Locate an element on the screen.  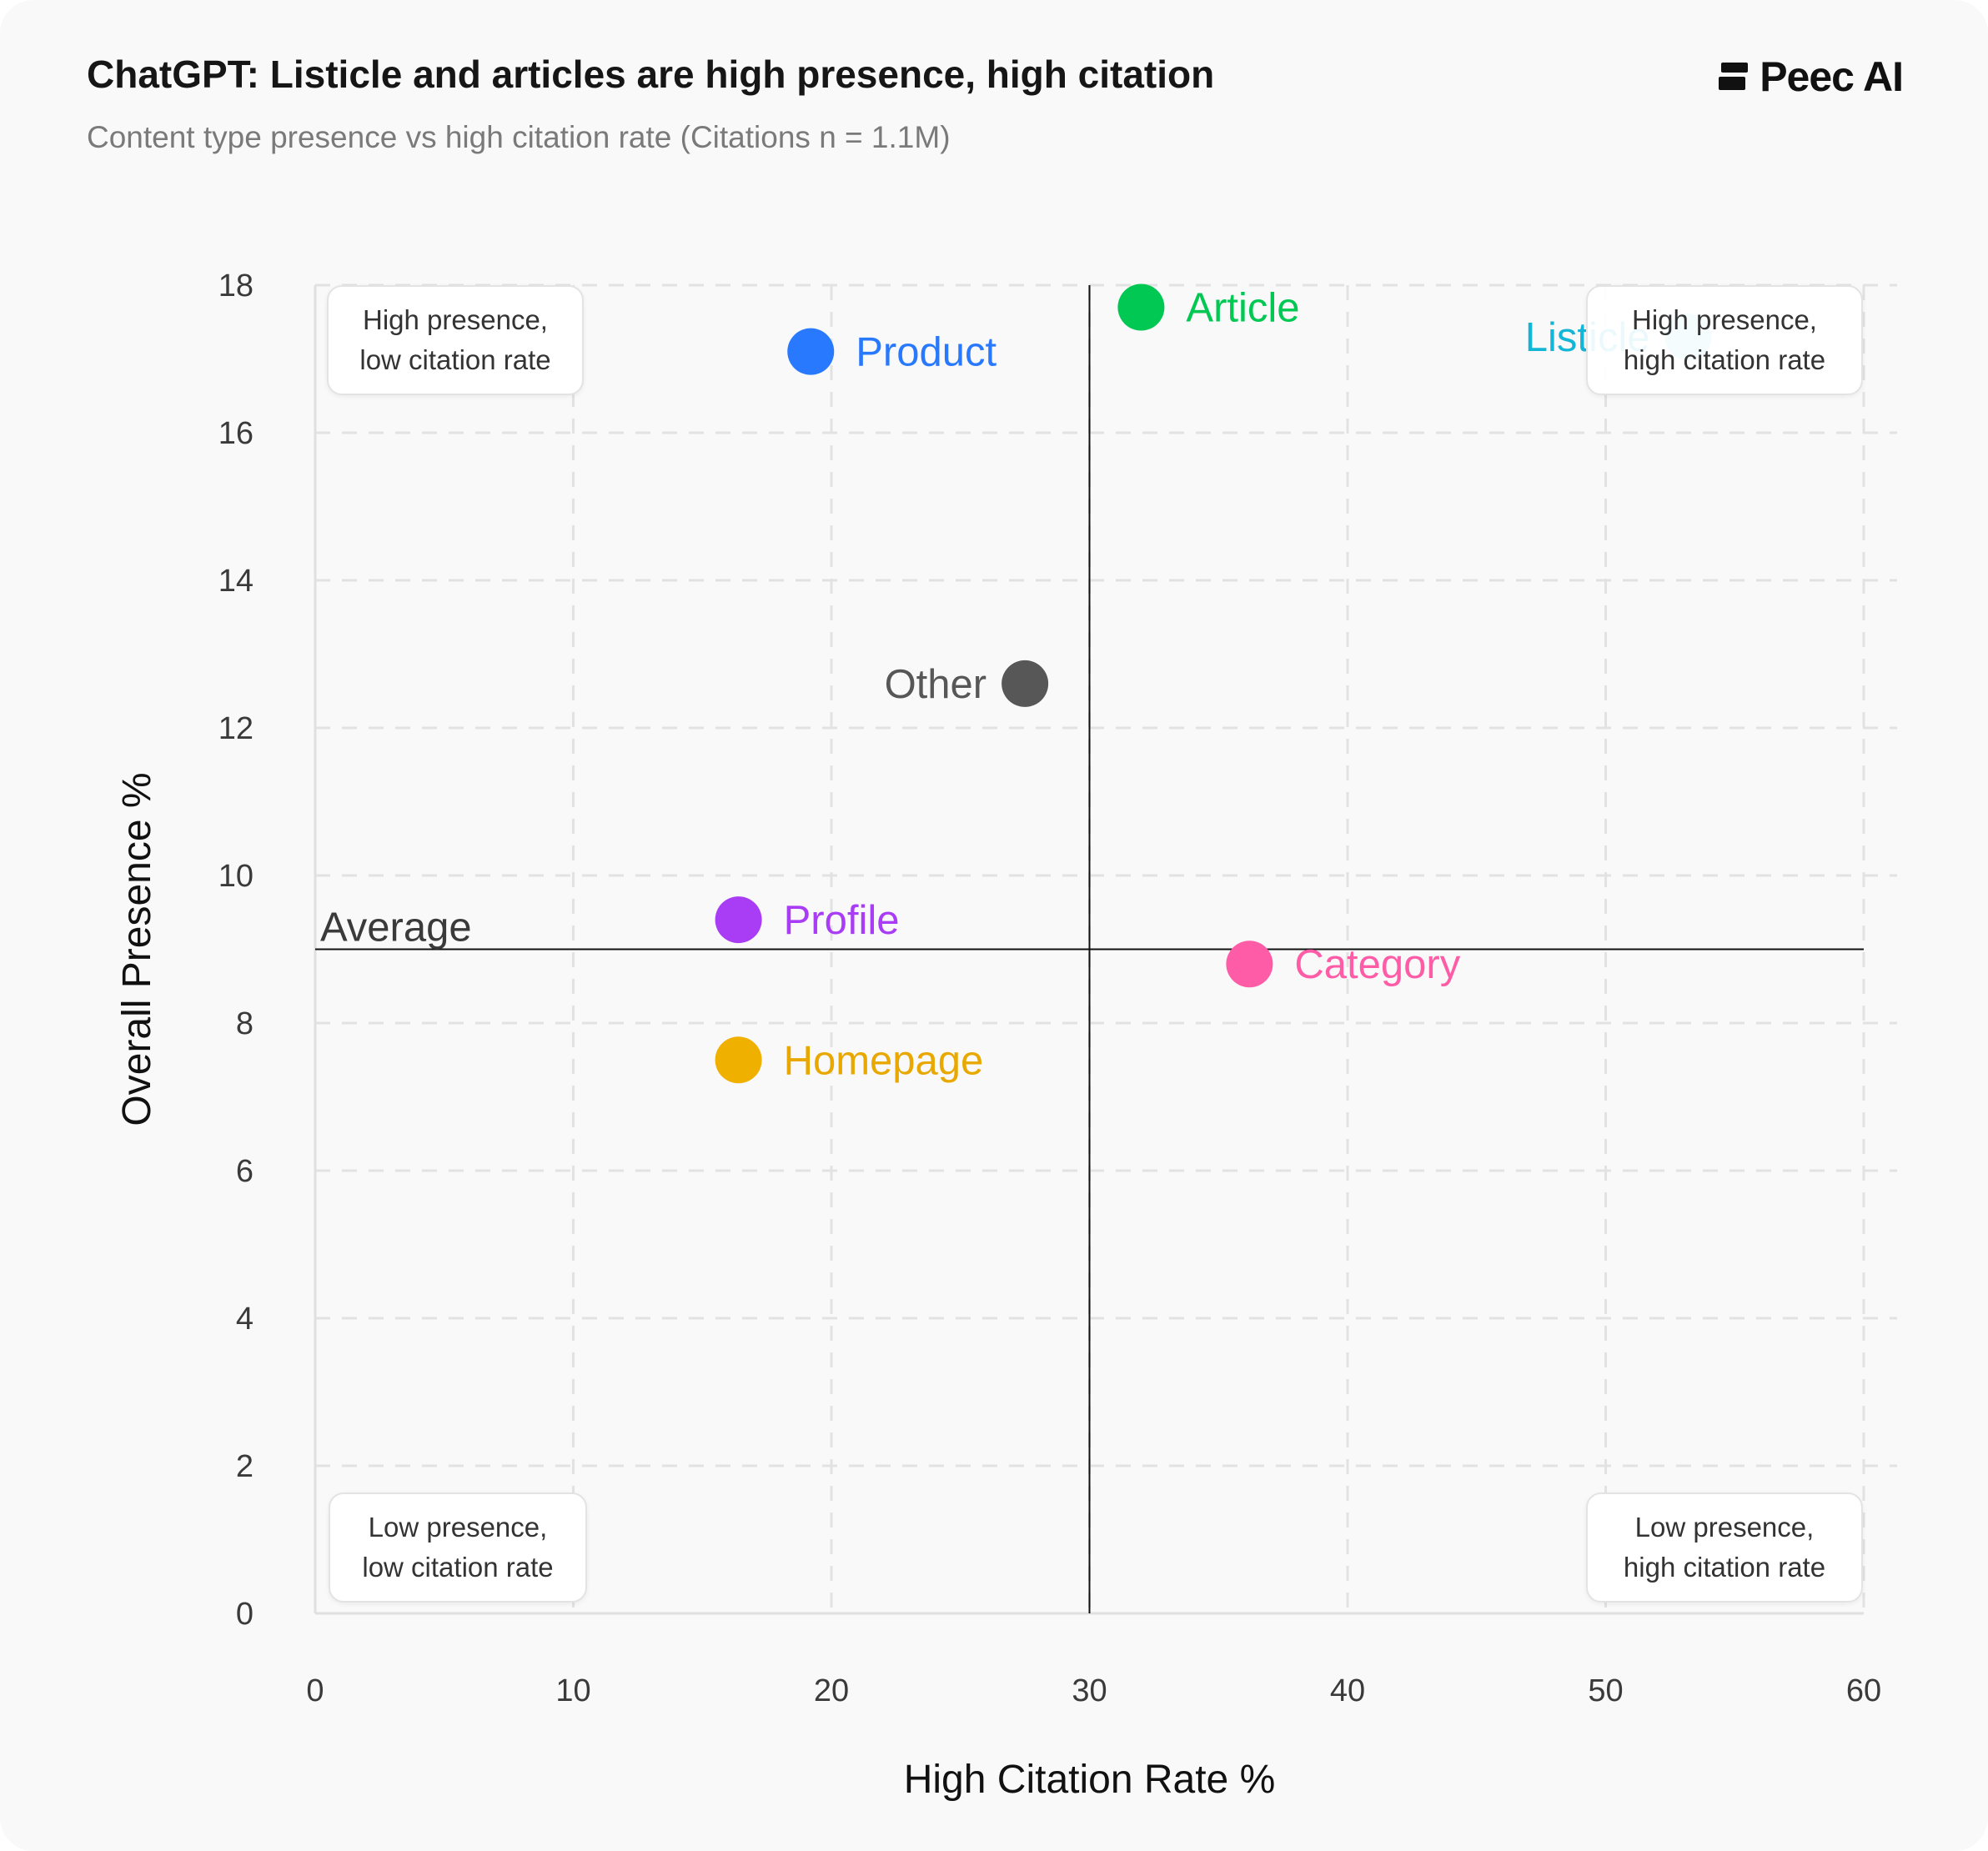
x-axis-title: High Citation Rate % is located at coordinates (1090, 1780).